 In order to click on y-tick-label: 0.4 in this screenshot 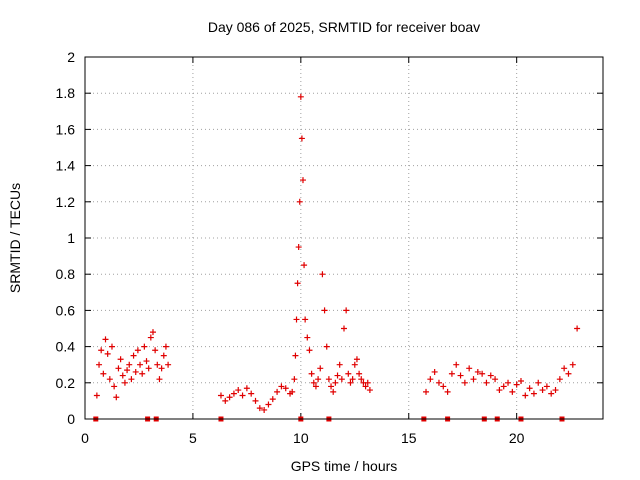, I will do `click(66, 347)`.